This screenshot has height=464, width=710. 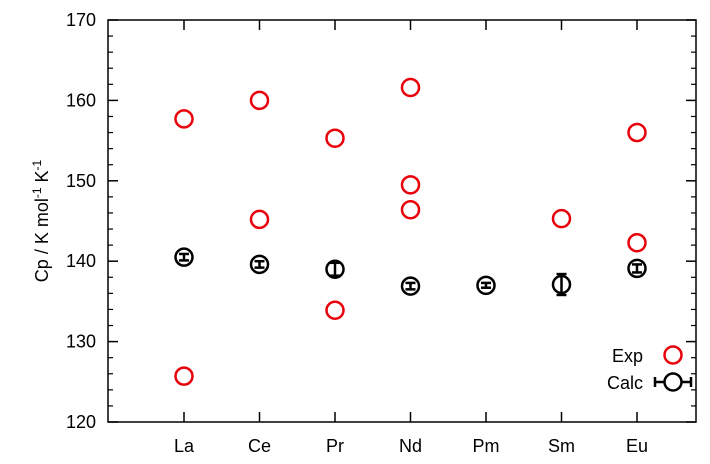 What do you see at coordinates (81, 261) in the screenshot?
I see `y-tick-label: 140` at bounding box center [81, 261].